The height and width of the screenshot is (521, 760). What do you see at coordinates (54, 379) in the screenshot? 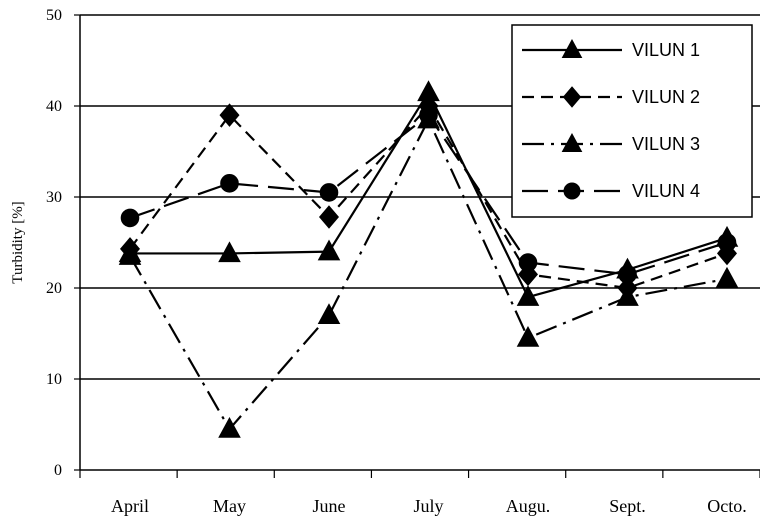
I see `y-tick-label: 10` at bounding box center [54, 379].